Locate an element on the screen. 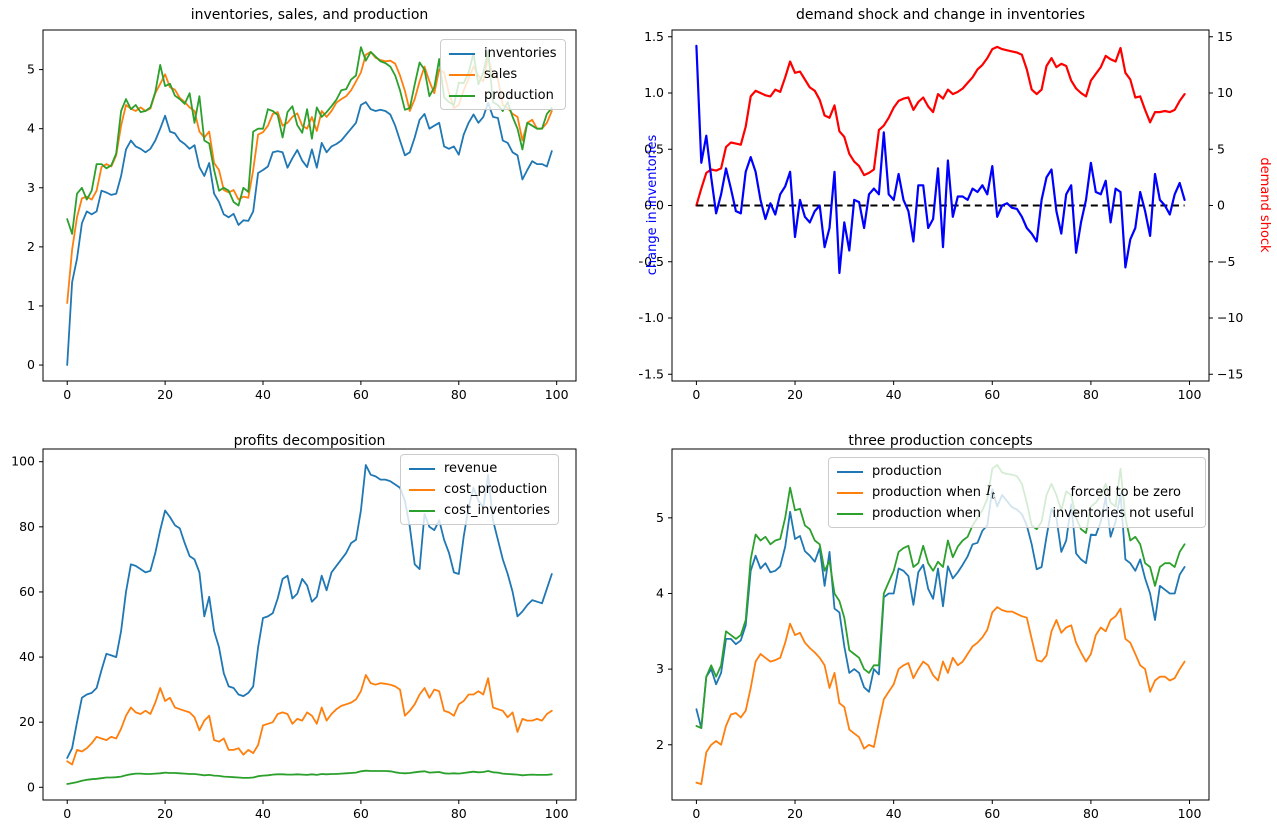 The height and width of the screenshot is (834, 1277). chart-title-profits-decomposition: profits decomposition is located at coordinates (309, 441).